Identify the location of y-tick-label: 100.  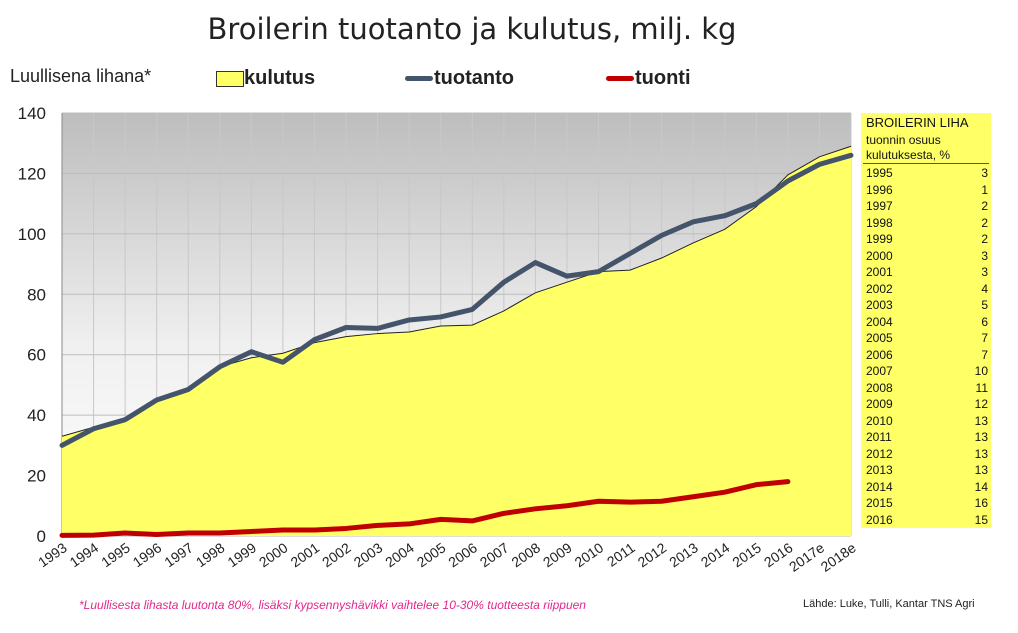
(32, 234).